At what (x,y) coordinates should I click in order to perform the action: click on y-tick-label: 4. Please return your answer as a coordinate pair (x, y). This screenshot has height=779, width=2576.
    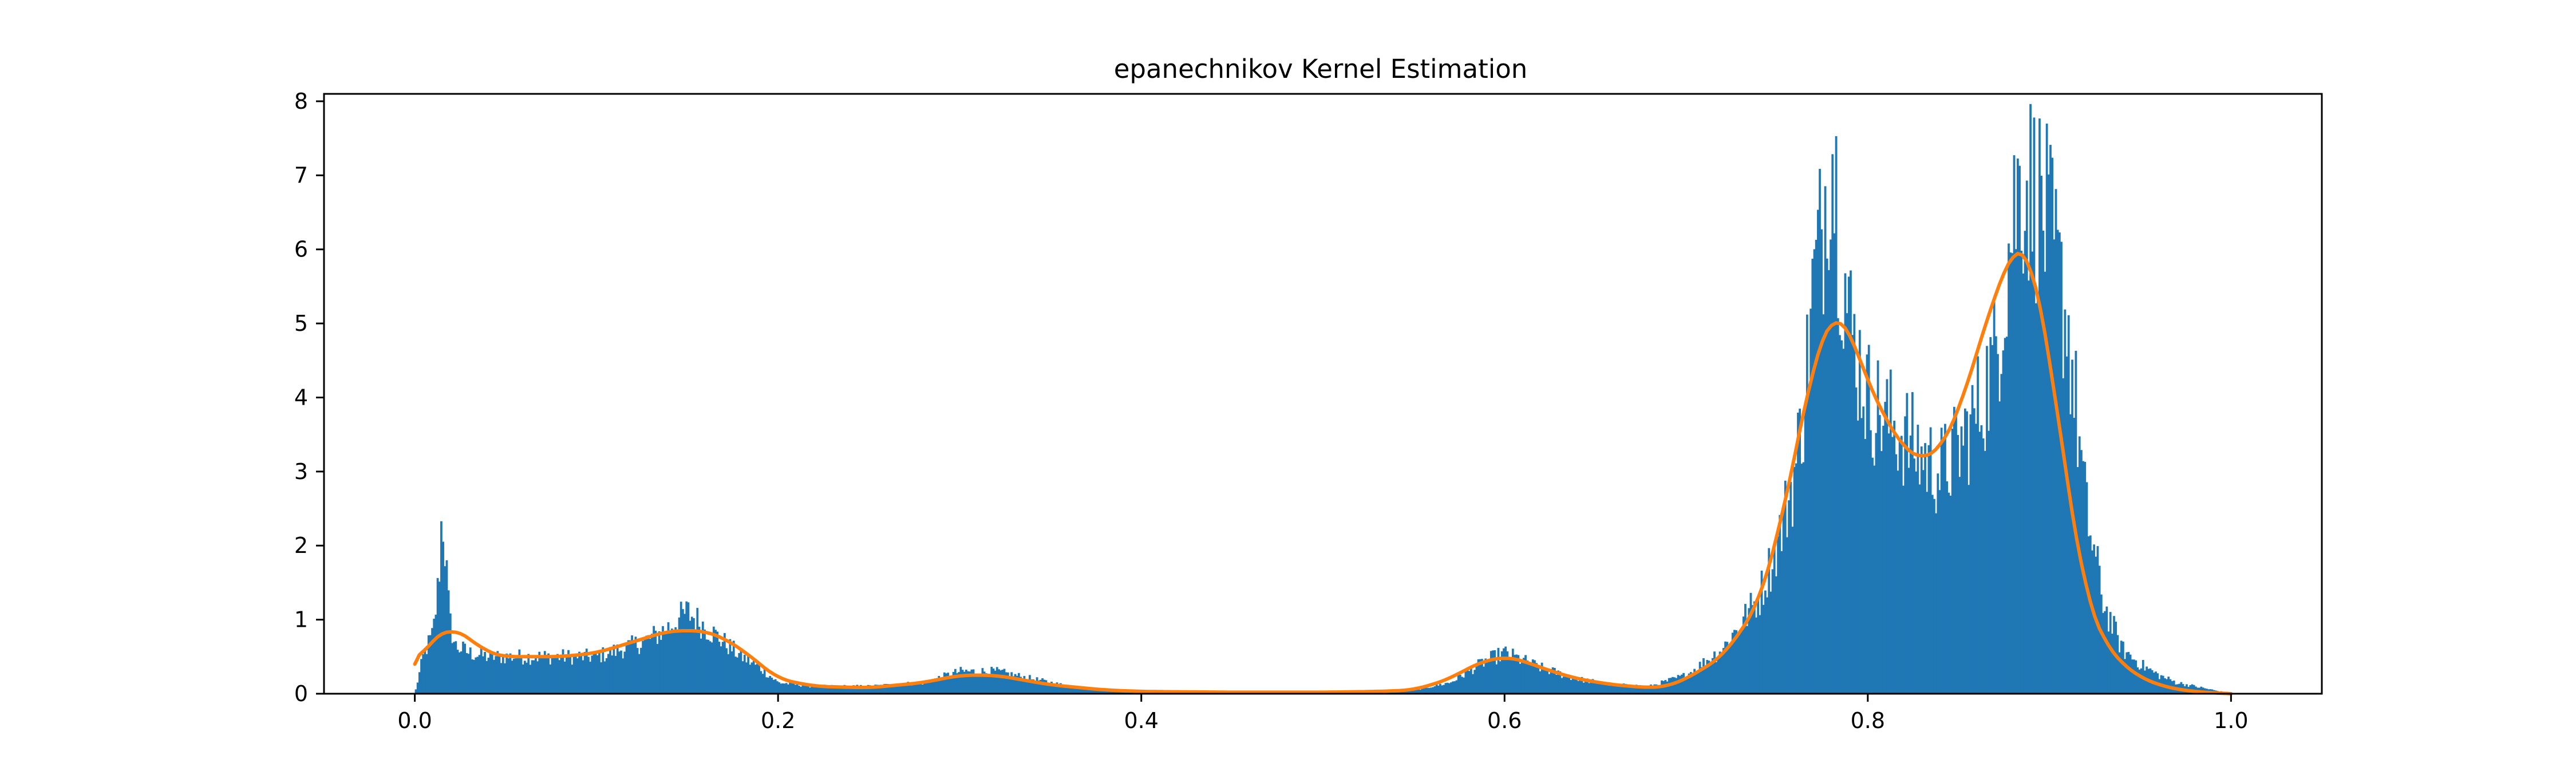
    Looking at the image, I should click on (301, 398).